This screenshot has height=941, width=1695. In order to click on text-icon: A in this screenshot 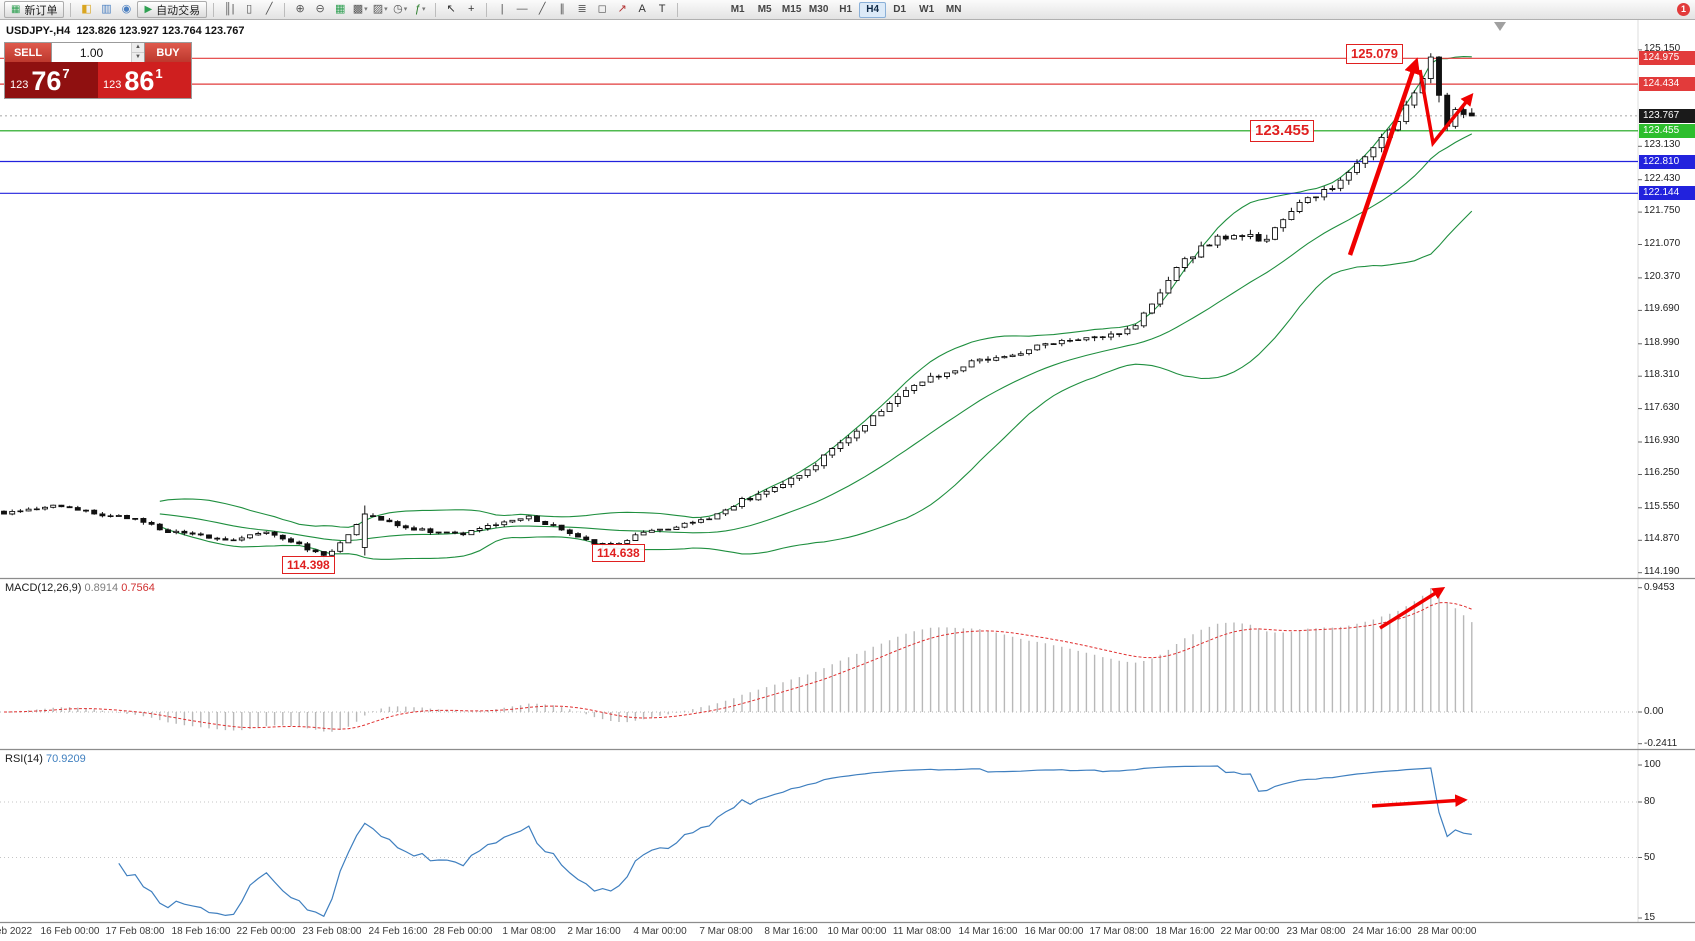, I will do `click(642, 9)`.